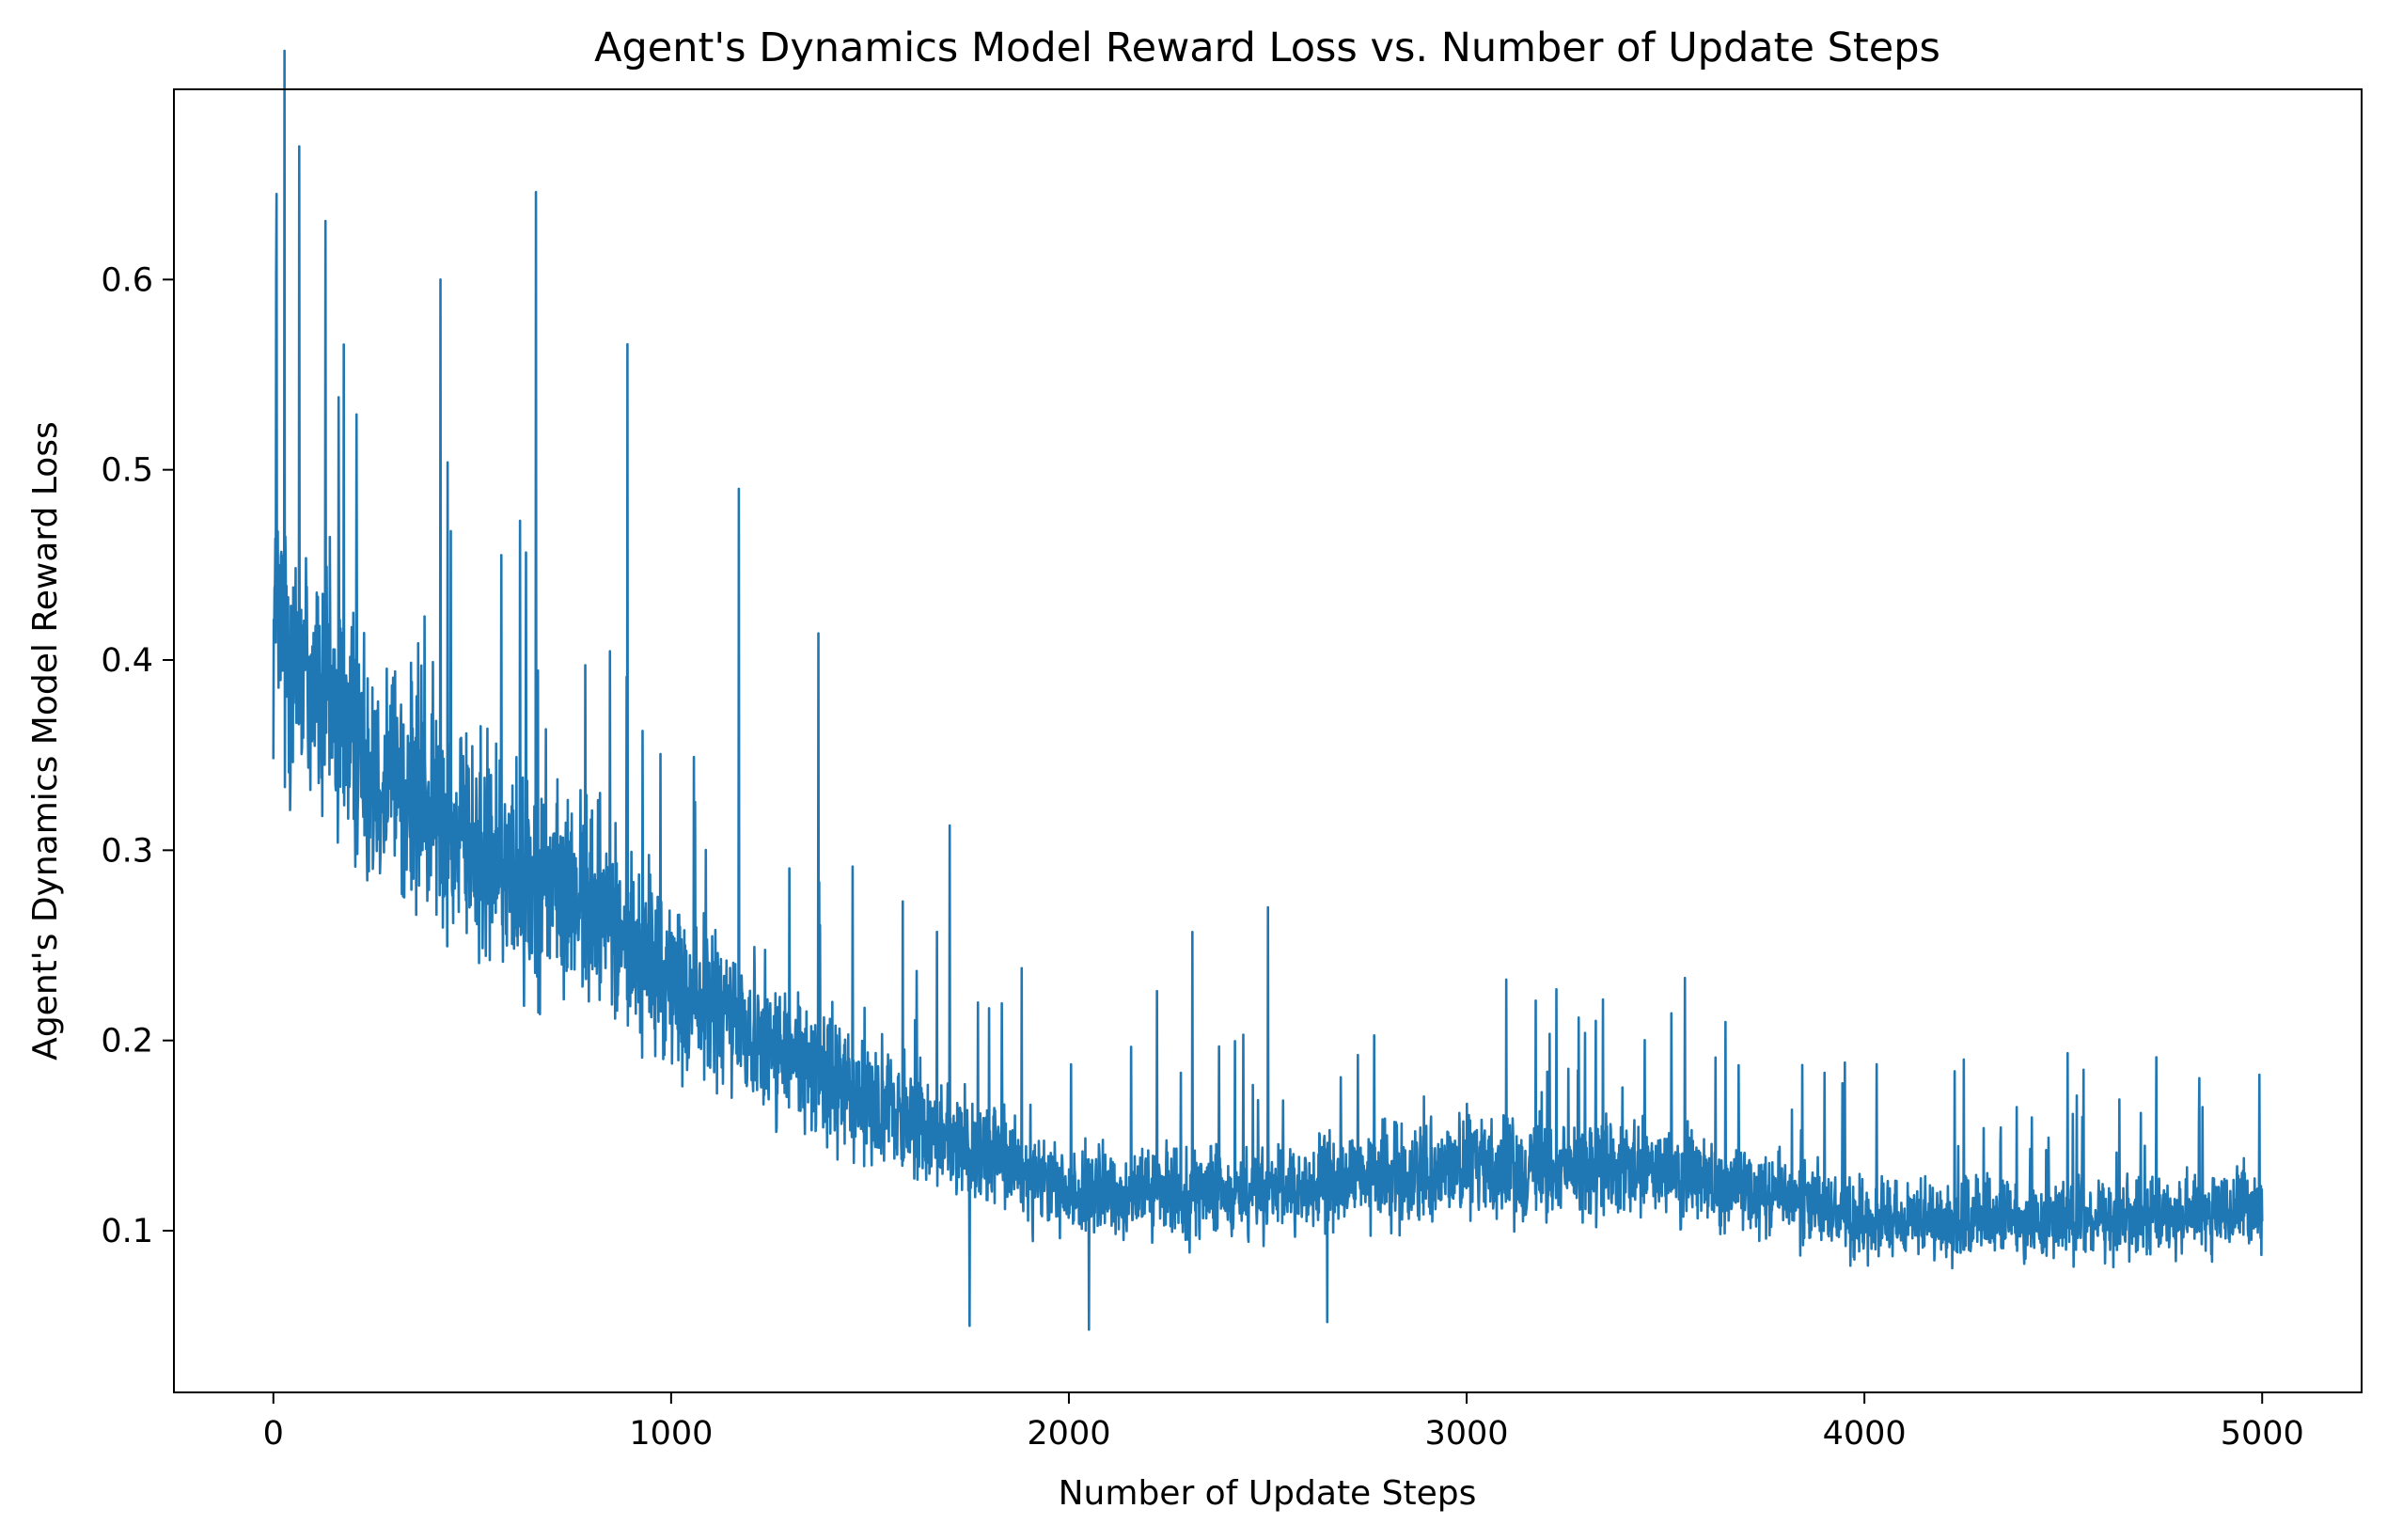 This screenshot has width=2387, height=1540. I want to click on x-tick-label: 4000, so click(1865, 1434).